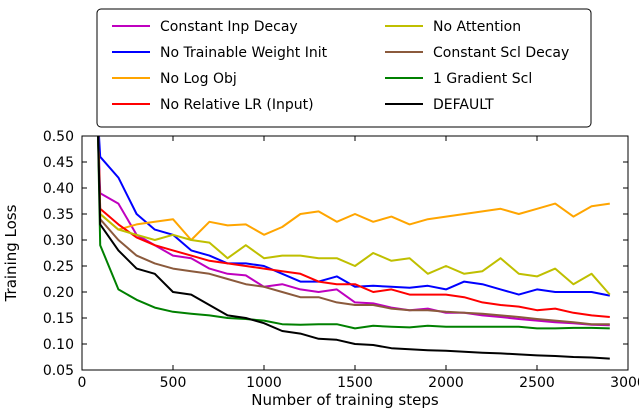 This screenshot has height=411, width=639. What do you see at coordinates (624, 383) in the screenshot?
I see `x-tick-label: 3000` at bounding box center [624, 383].